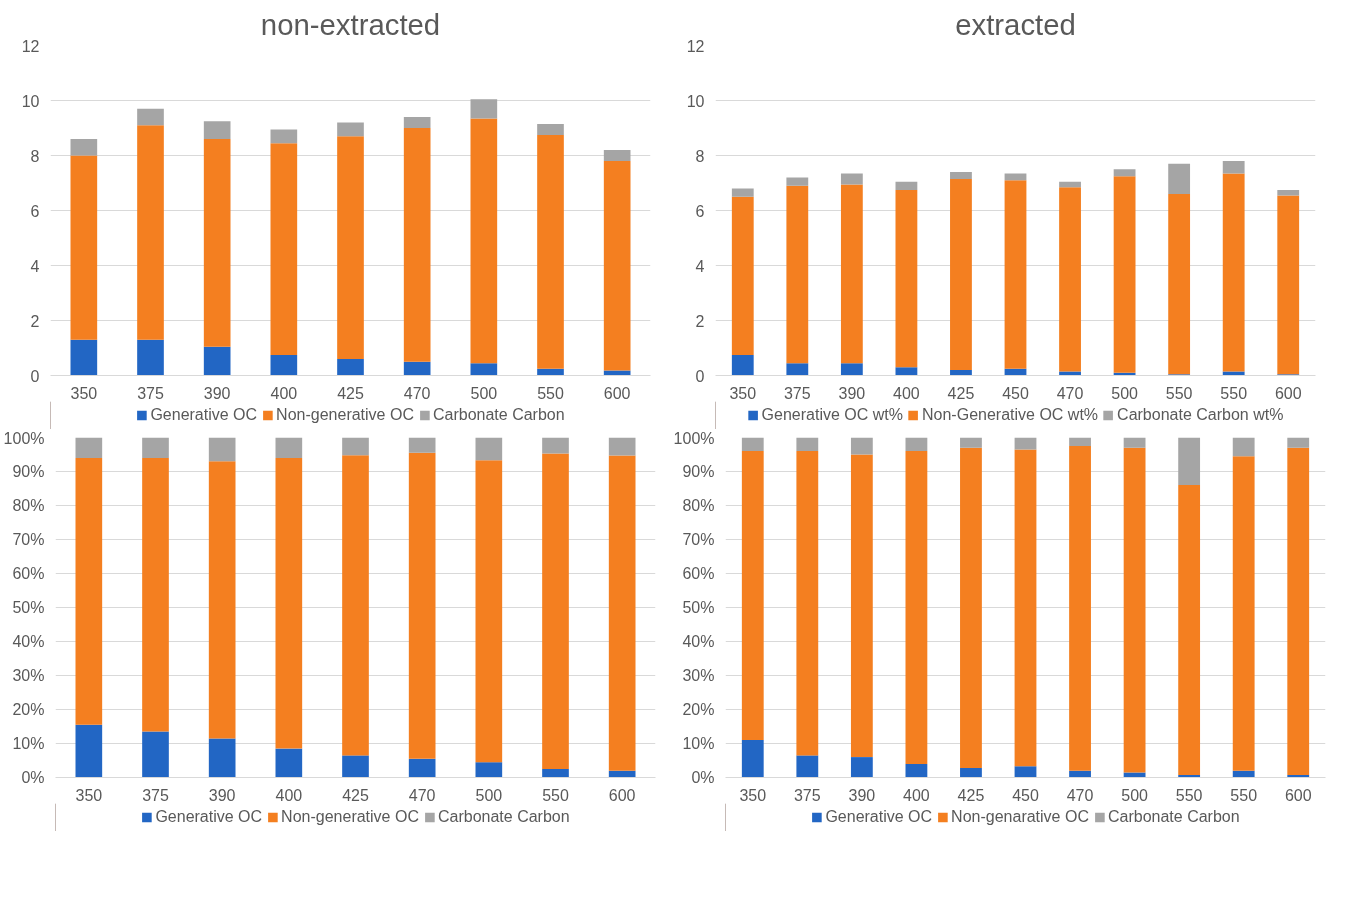 The width and height of the screenshot is (1360, 920). Describe the element at coordinates (1015, 24) in the screenshot. I see `chart-title: extracted` at that location.